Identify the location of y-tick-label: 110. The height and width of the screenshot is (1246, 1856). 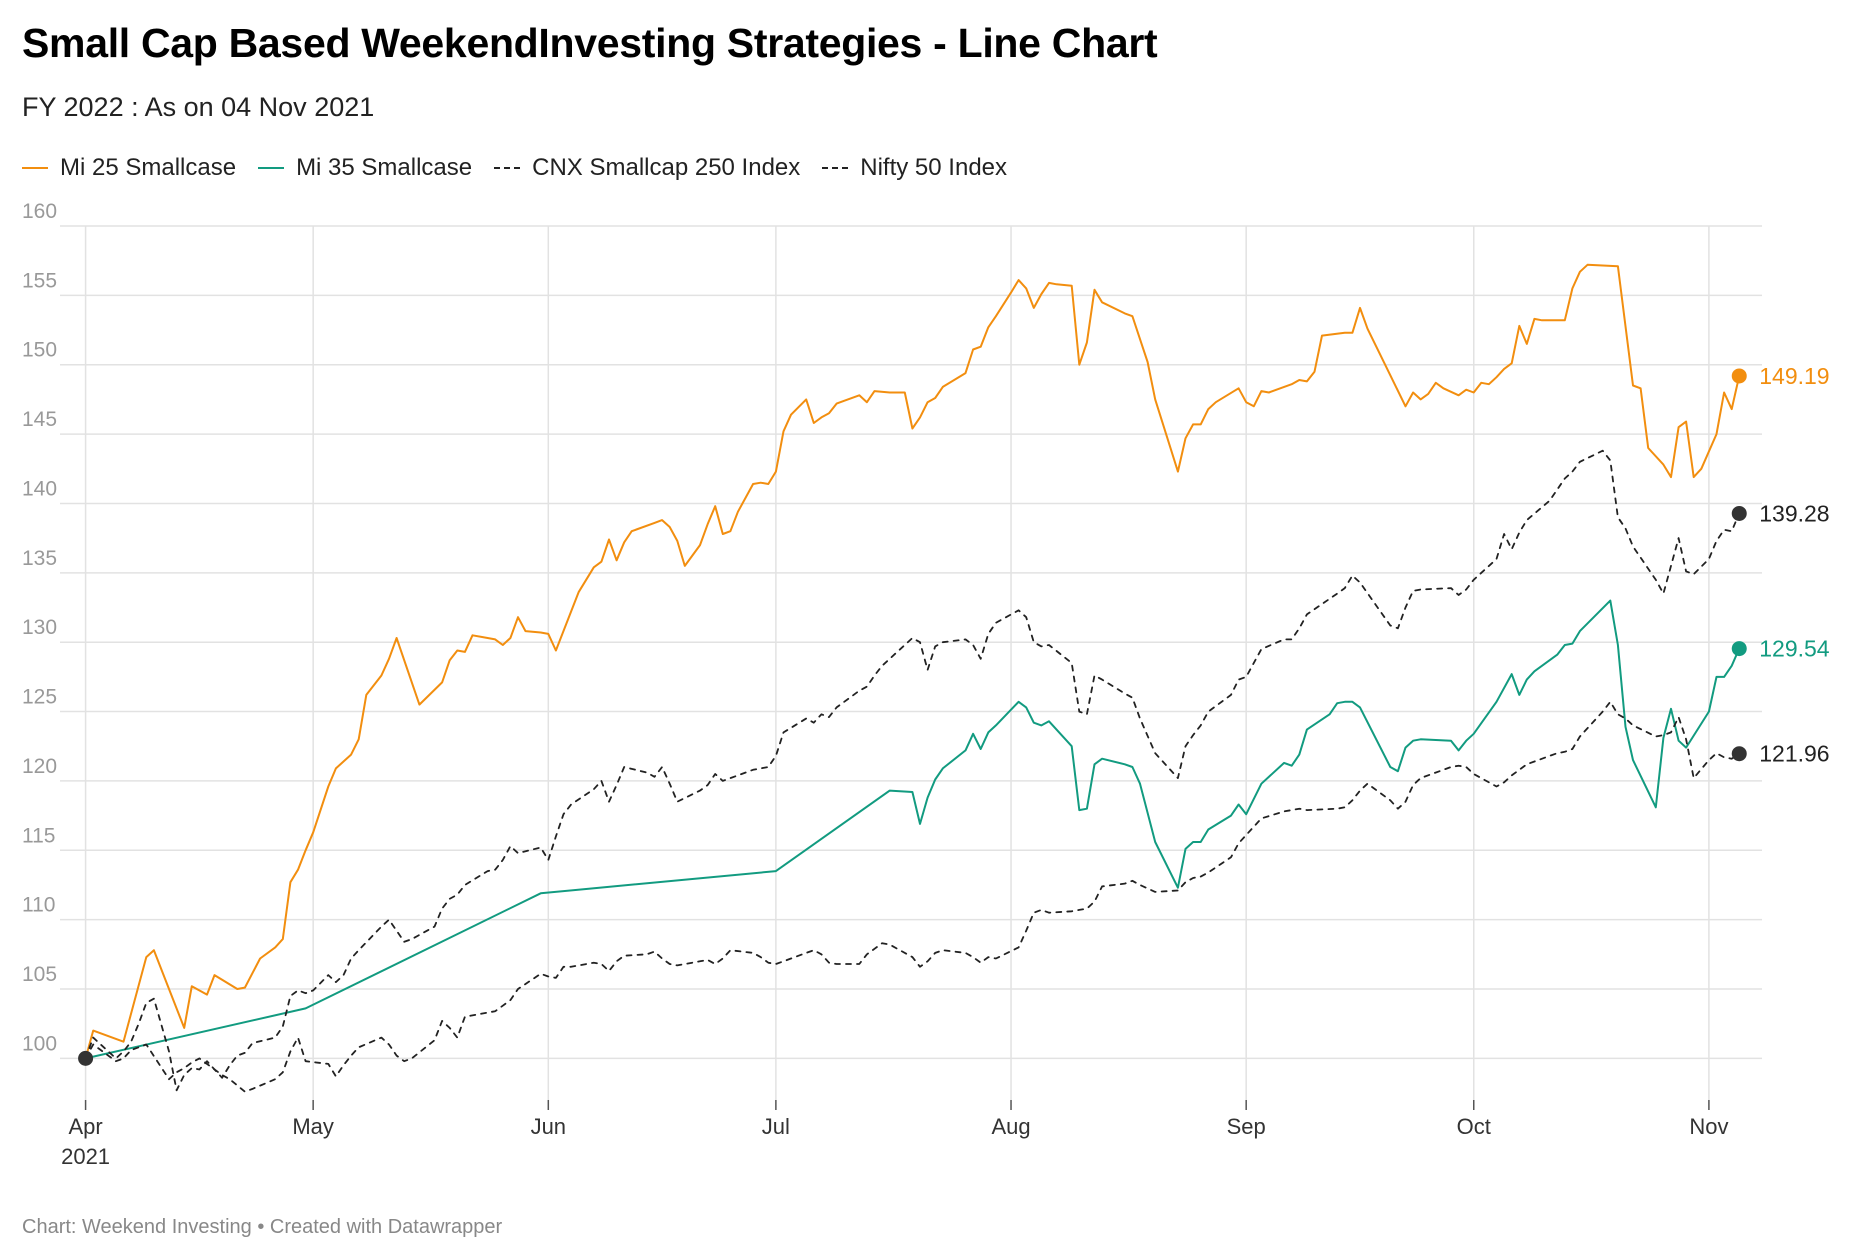
(38, 905).